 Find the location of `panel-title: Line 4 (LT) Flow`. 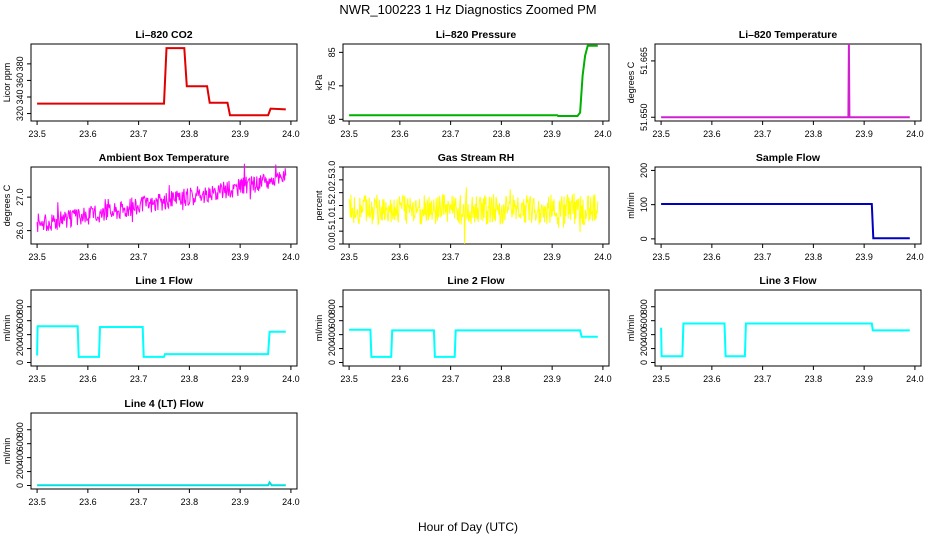

panel-title: Line 4 (LT) Flow is located at coordinates (164, 404).